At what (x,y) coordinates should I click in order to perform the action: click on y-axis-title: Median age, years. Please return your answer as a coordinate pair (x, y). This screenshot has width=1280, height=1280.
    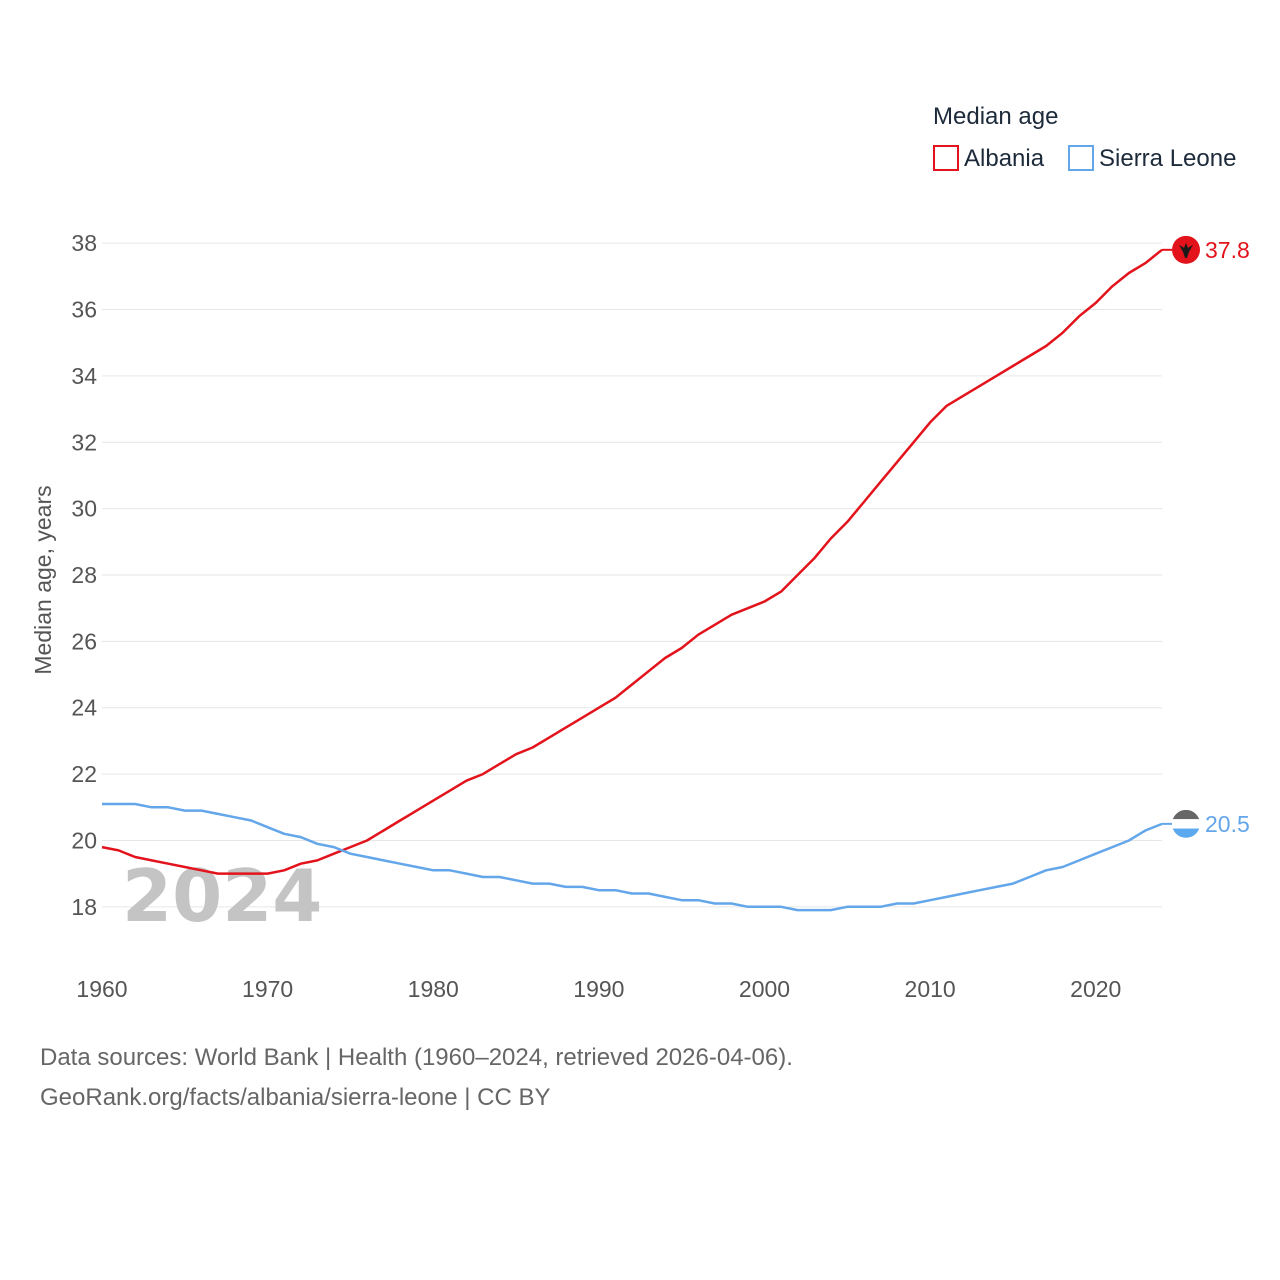
    Looking at the image, I should click on (43, 579).